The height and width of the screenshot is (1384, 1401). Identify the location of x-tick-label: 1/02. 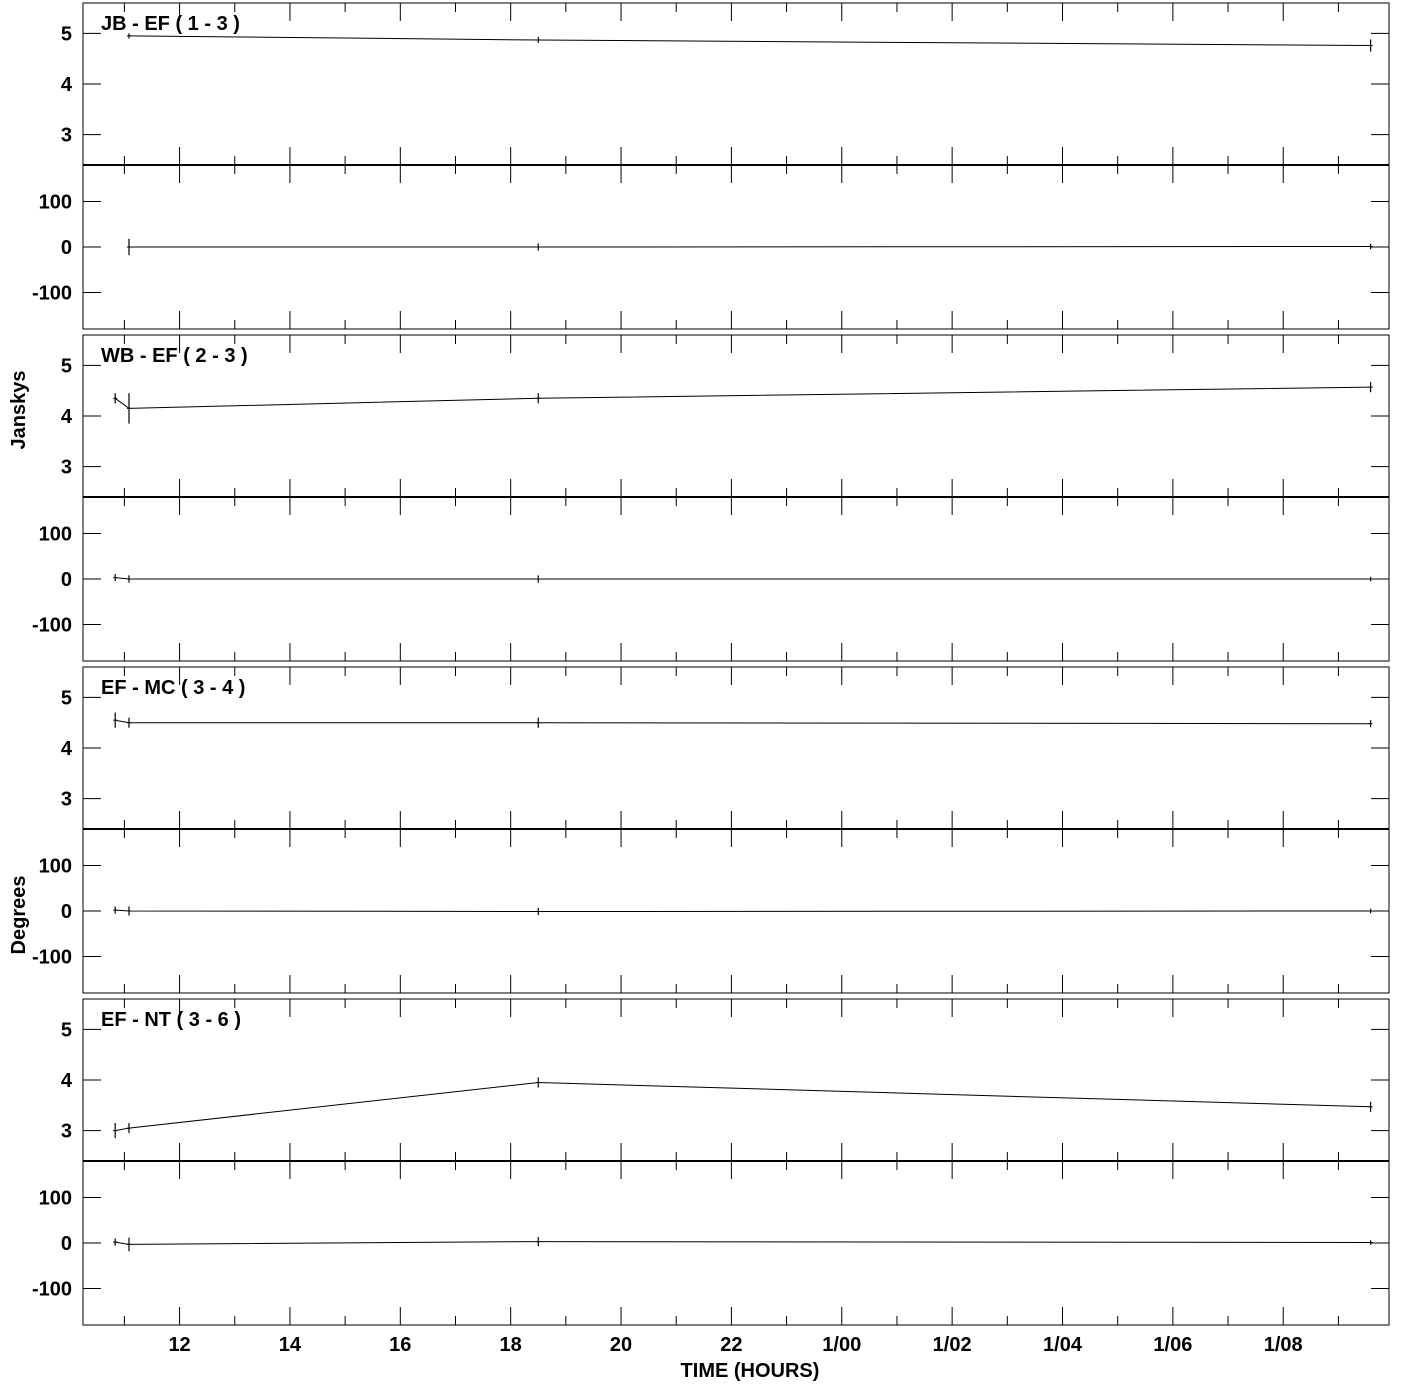
(952, 1345).